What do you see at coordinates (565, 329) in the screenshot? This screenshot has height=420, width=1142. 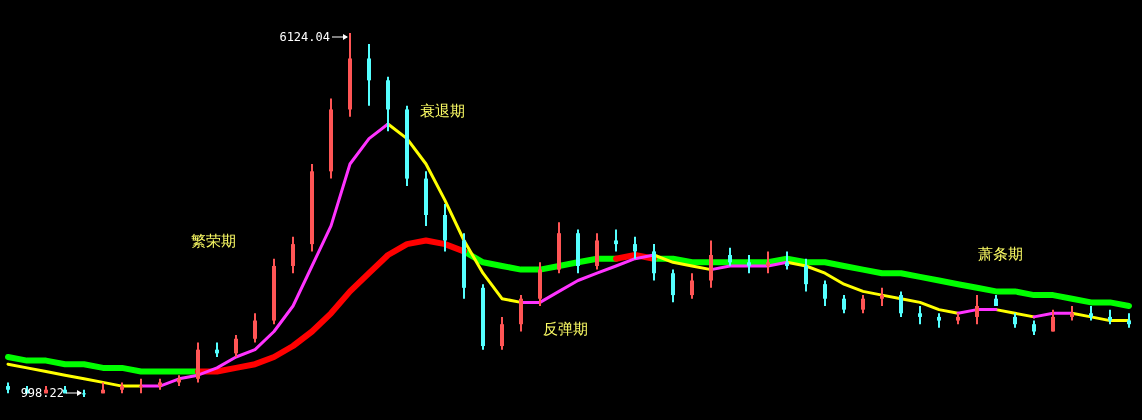 I see `annotation: 反弹期` at bounding box center [565, 329].